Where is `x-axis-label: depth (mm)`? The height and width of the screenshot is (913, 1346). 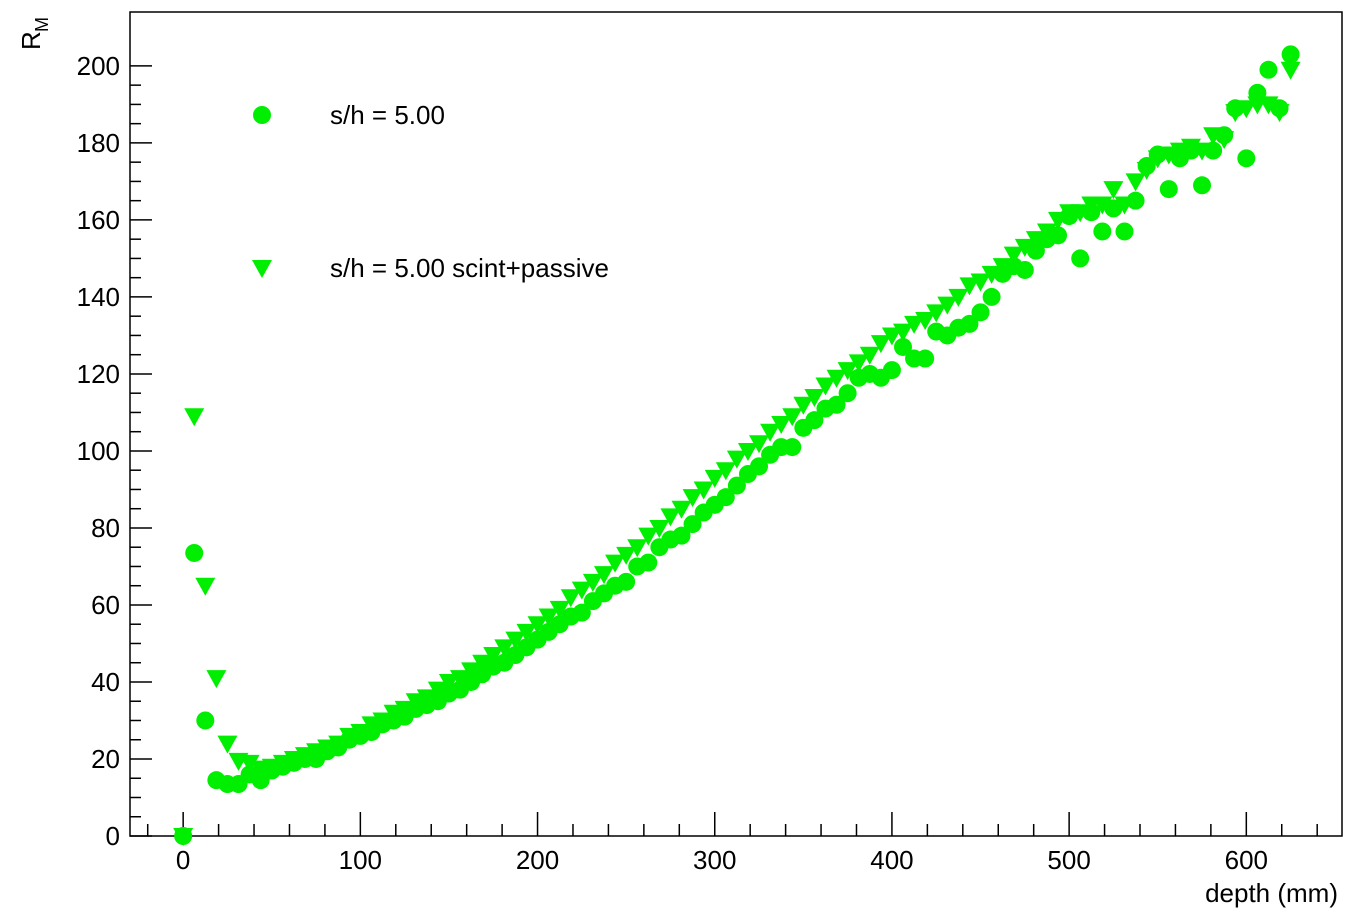
x-axis-label: depth (mm) is located at coordinates (1271, 893).